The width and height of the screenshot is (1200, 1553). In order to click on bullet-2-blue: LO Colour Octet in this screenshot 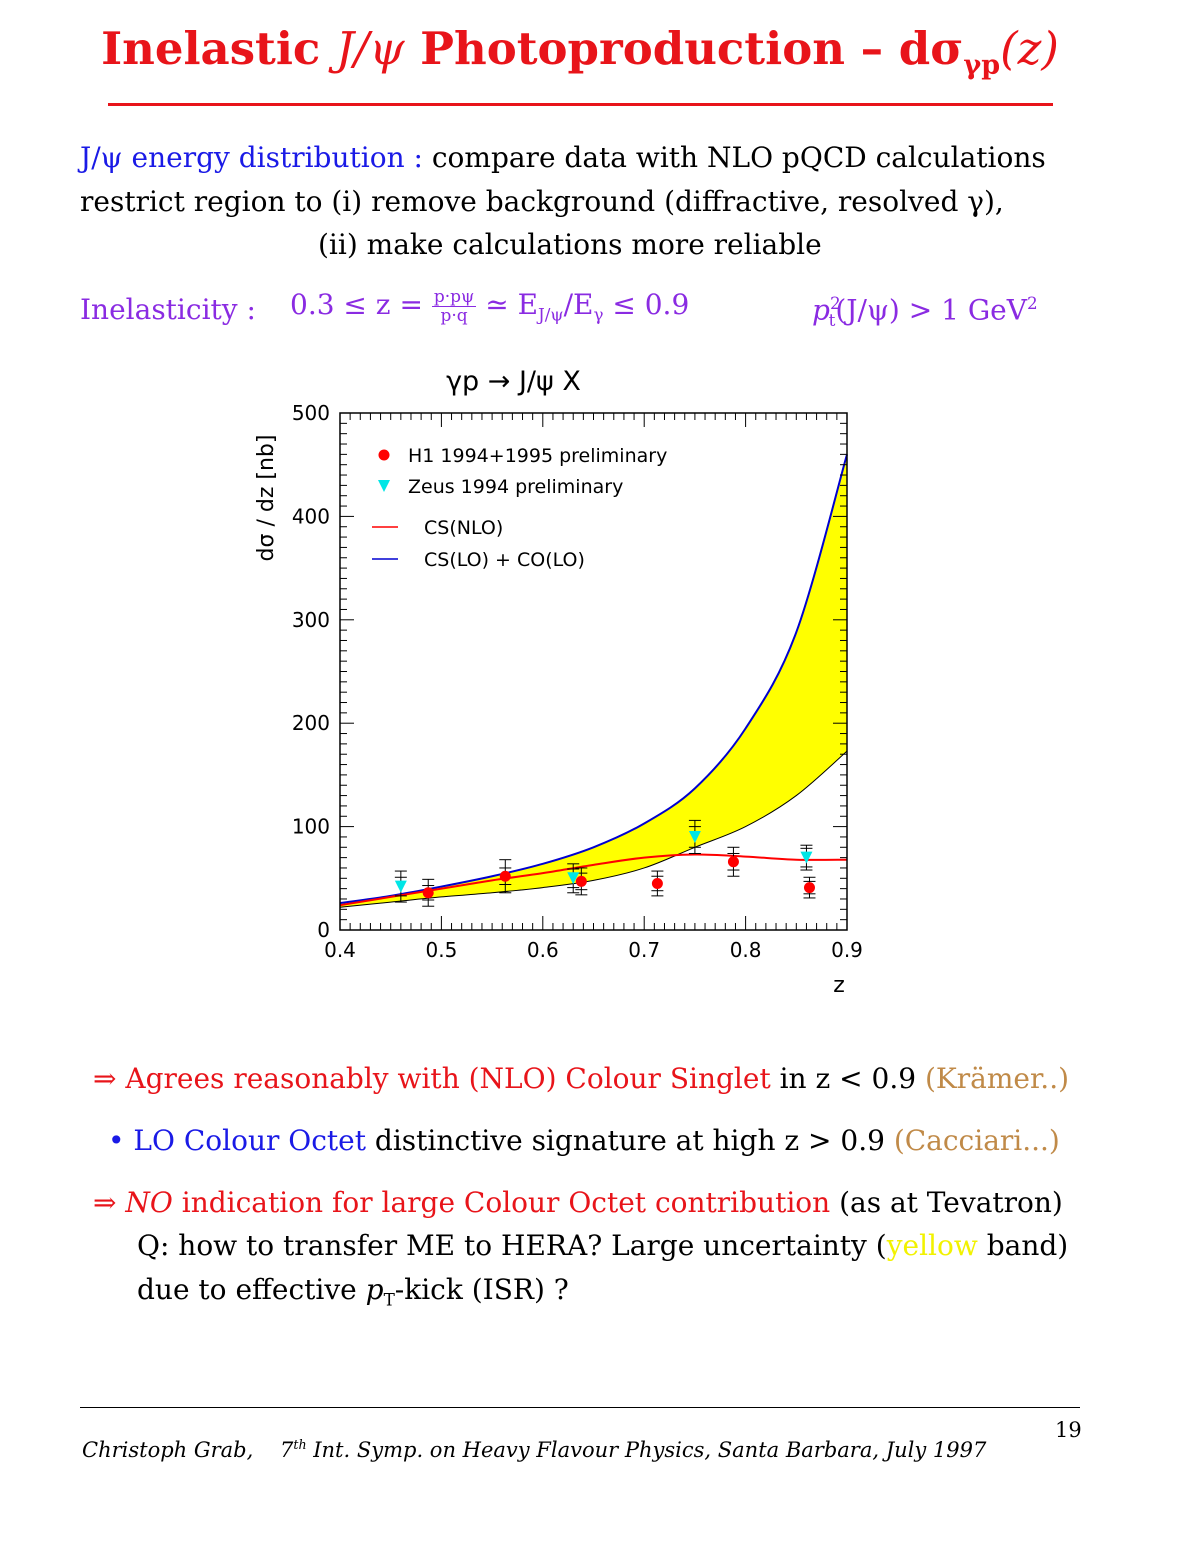, I will do `click(249, 1140)`.